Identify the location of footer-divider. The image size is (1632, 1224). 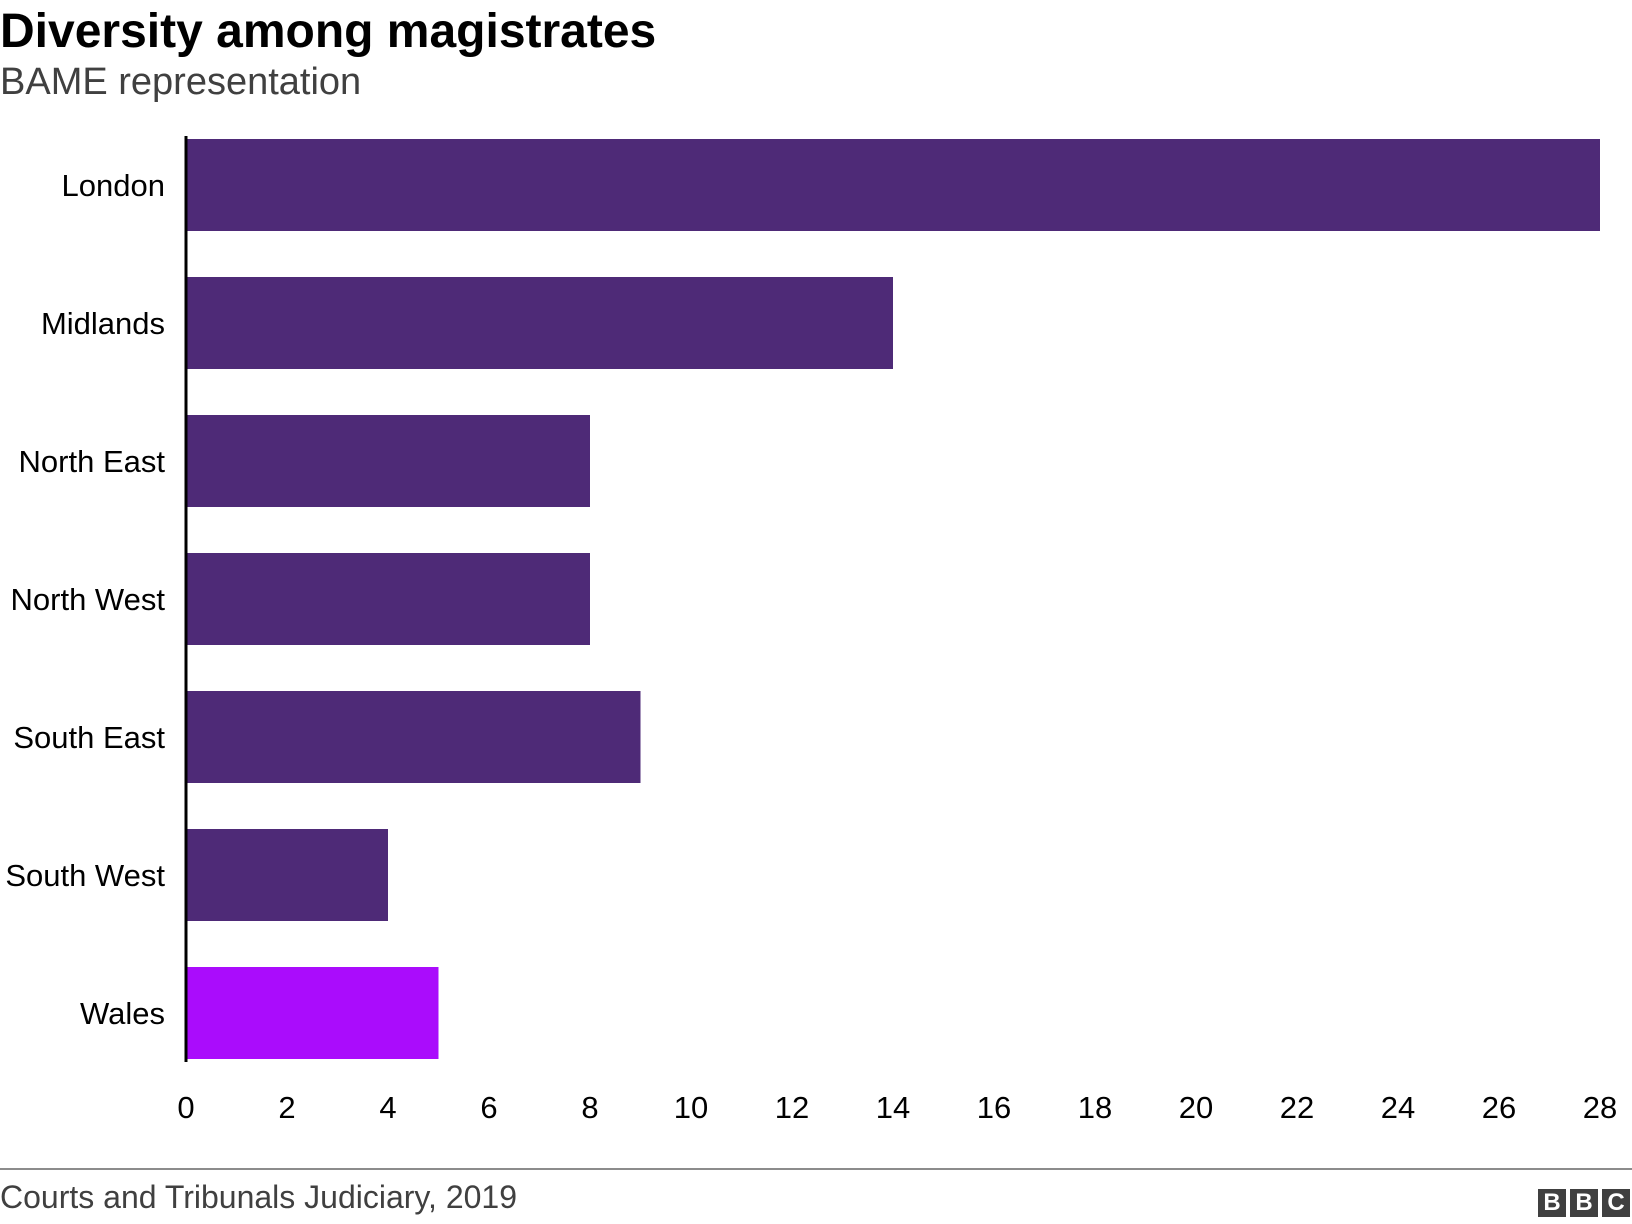
(816, 1169).